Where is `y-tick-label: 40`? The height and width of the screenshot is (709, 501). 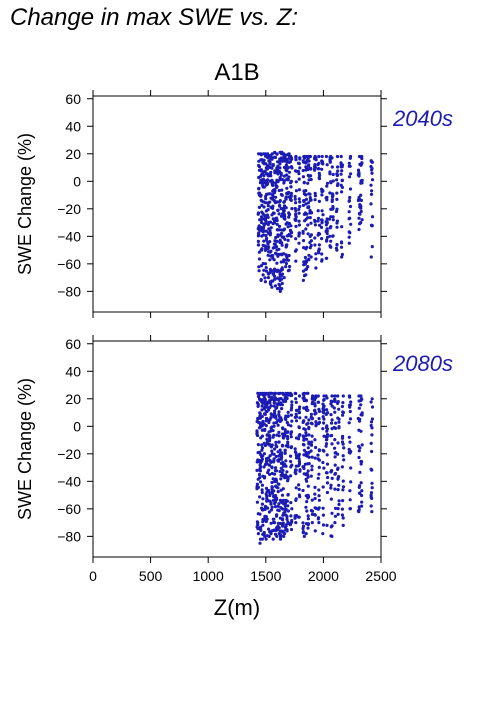
y-tick-label: 40 is located at coordinates (73, 126).